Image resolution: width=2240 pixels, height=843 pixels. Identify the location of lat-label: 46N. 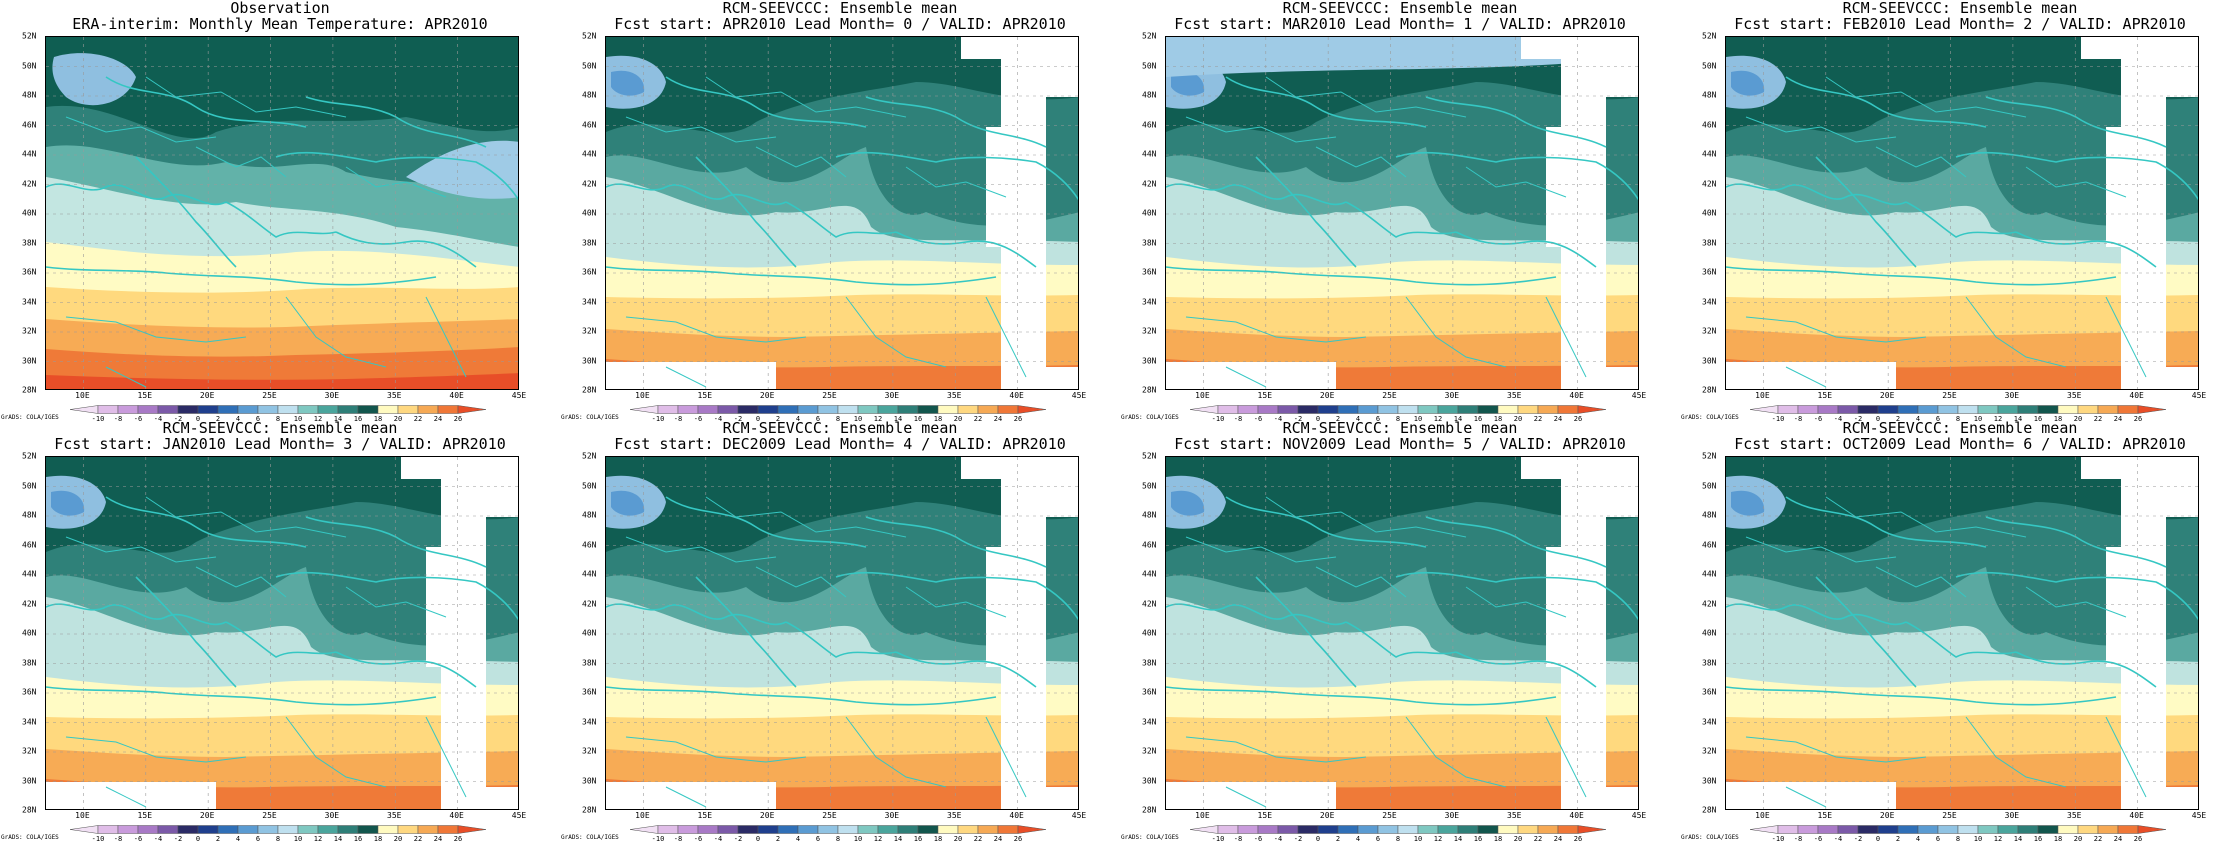
(589, 124).